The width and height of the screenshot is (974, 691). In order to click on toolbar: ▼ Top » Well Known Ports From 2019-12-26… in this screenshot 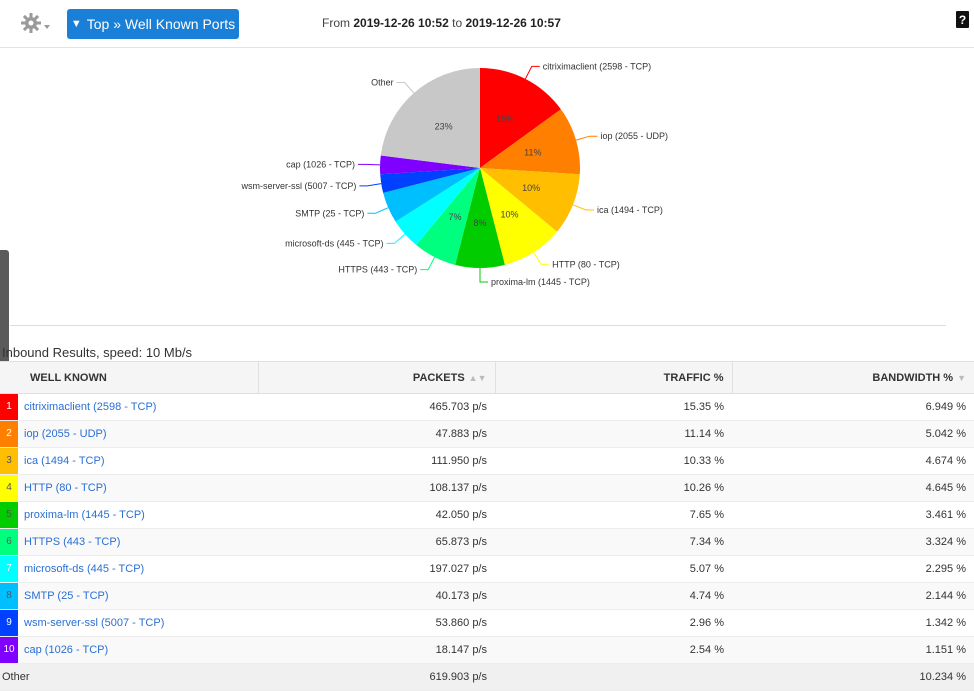, I will do `click(487, 24)`.